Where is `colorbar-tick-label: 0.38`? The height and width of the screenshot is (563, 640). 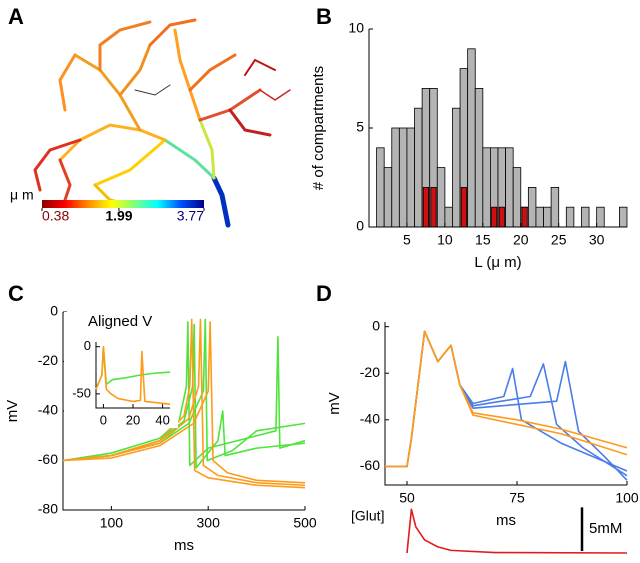
colorbar-tick-label: 0.38 is located at coordinates (55, 216).